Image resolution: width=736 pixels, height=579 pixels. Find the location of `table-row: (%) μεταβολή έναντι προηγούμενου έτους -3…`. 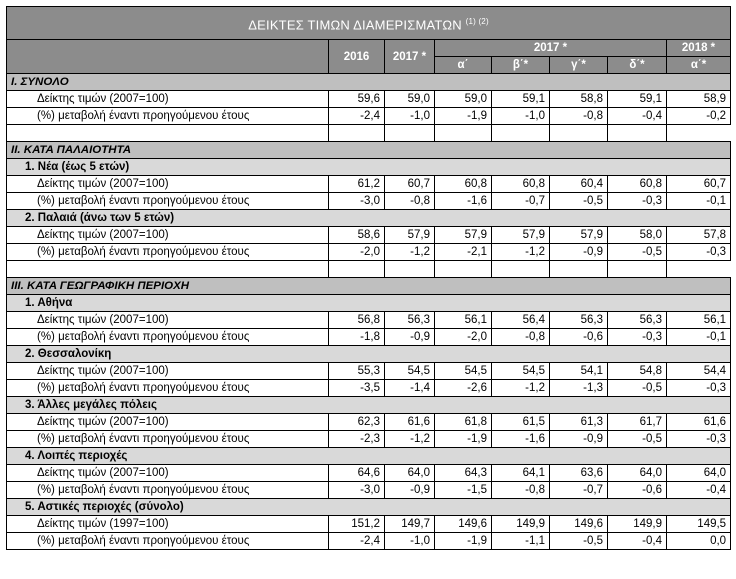

table-row: (%) μεταβολή έναντι προηγούμενου έτους -3… is located at coordinates (369, 201).